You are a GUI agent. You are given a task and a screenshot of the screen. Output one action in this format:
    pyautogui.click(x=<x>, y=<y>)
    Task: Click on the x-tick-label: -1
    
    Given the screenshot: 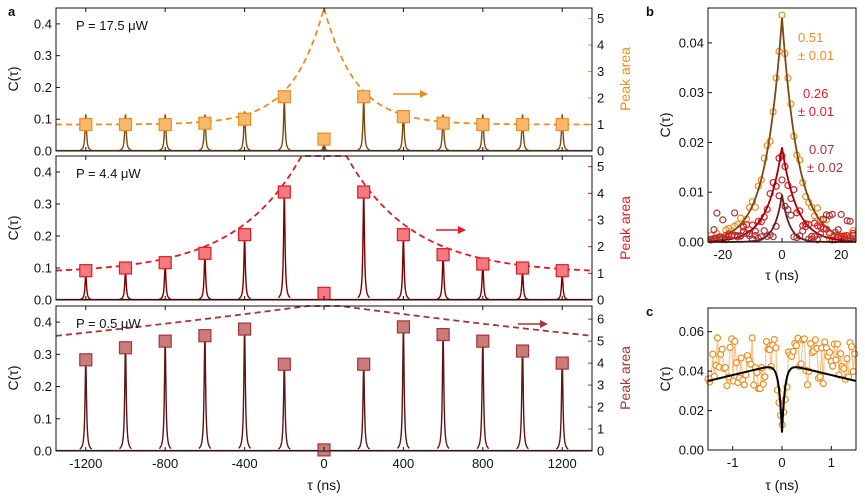 What is the action you would take?
    pyautogui.click(x=733, y=462)
    